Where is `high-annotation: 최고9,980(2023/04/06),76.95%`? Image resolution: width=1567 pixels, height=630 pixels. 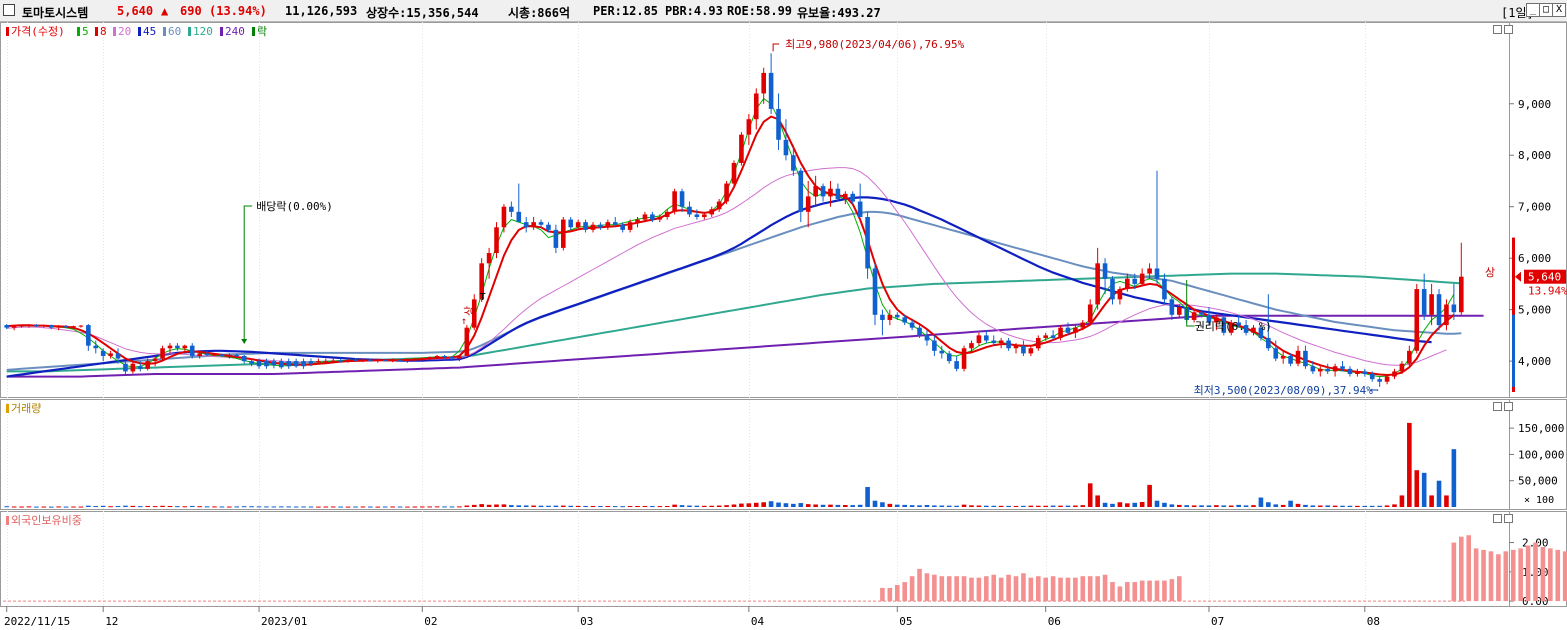 high-annotation: 최고9,980(2023/04/06),76.95% is located at coordinates (875, 44).